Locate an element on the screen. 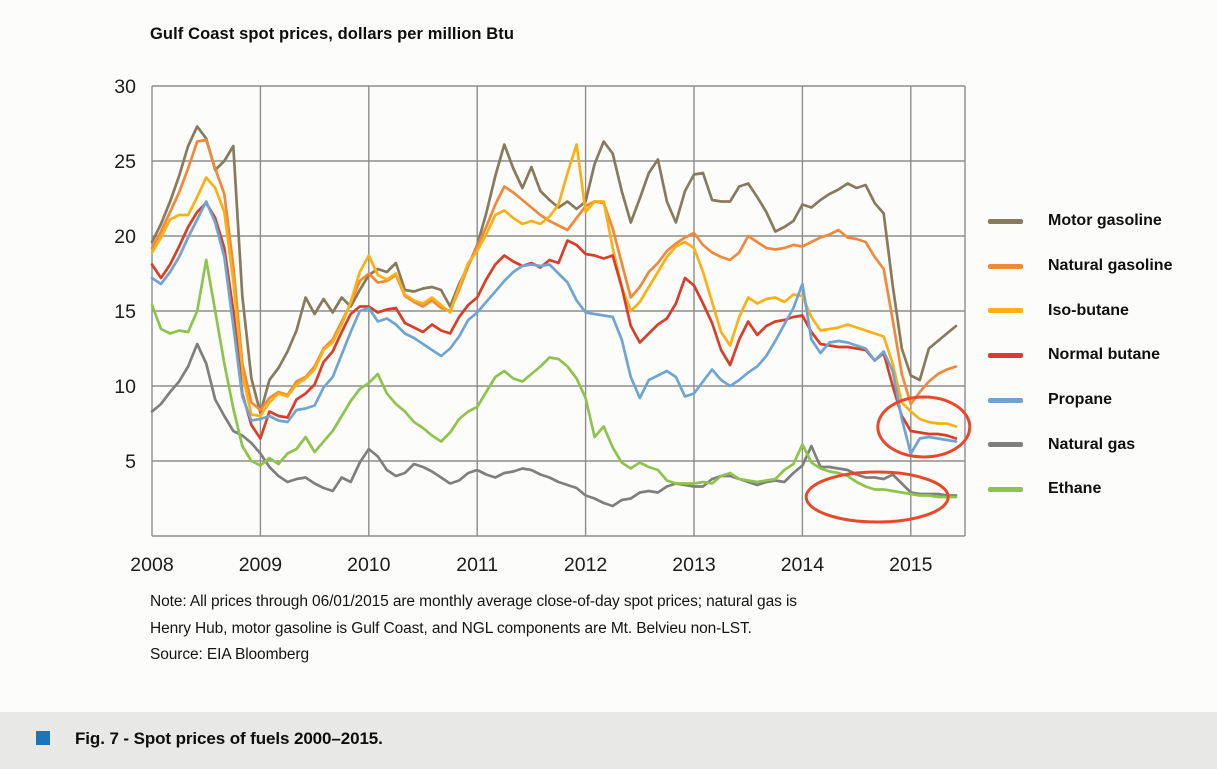  y-axis-tick-label-15: 15 is located at coordinates (125, 312).